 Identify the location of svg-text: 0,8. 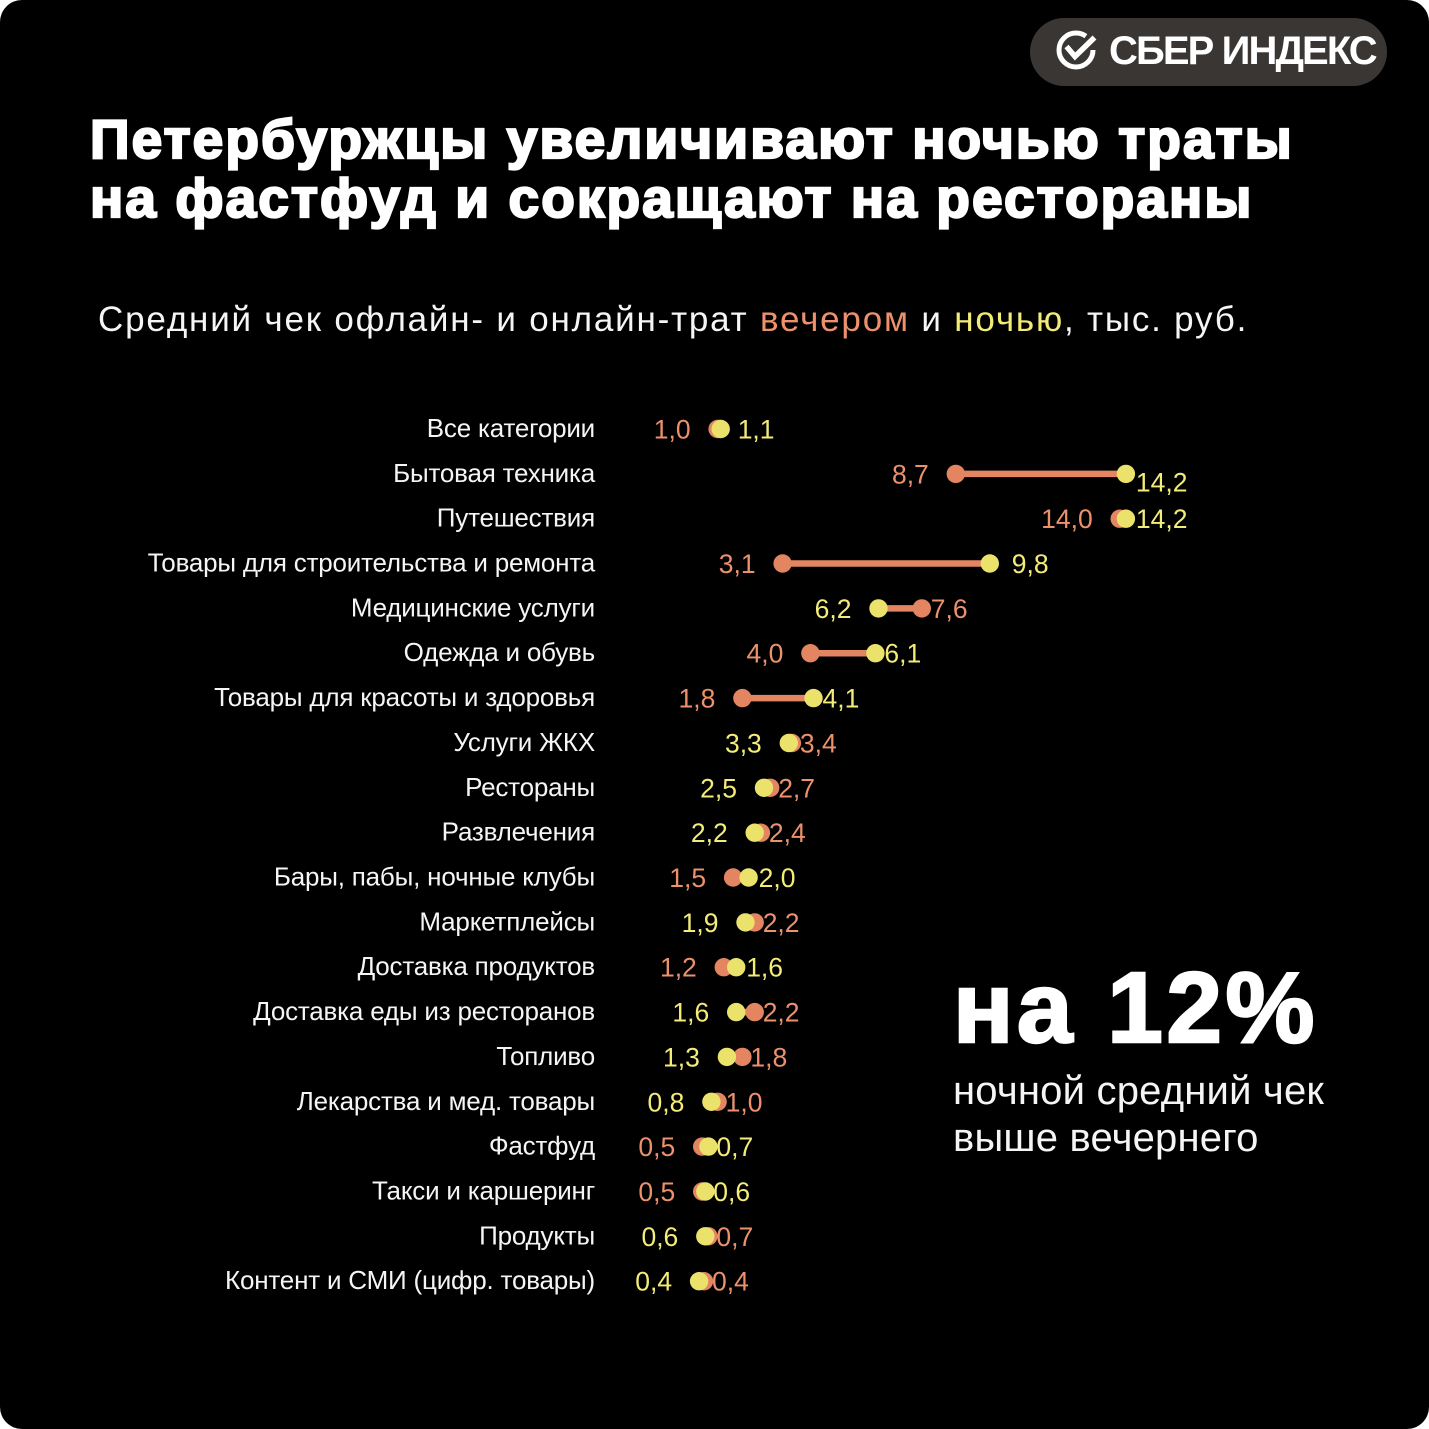
(666, 1102).